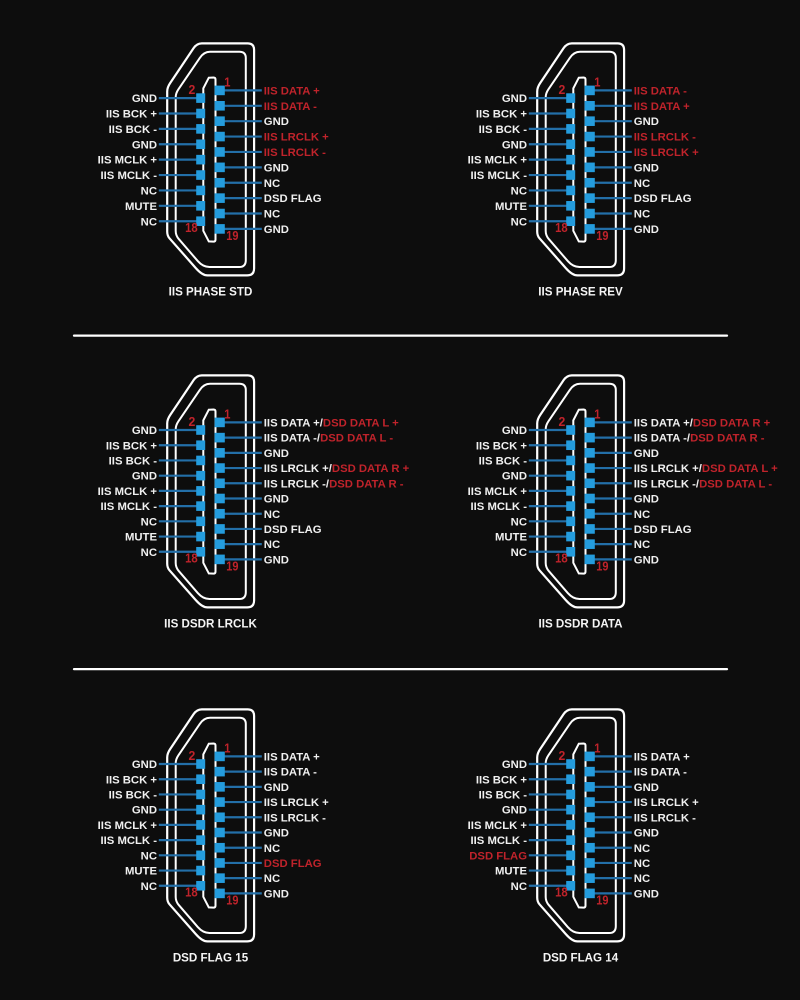  Describe the element at coordinates (706, 469) in the screenshot. I see `svg-text: IIS LRCLK +/DSD DATA L +` at that location.